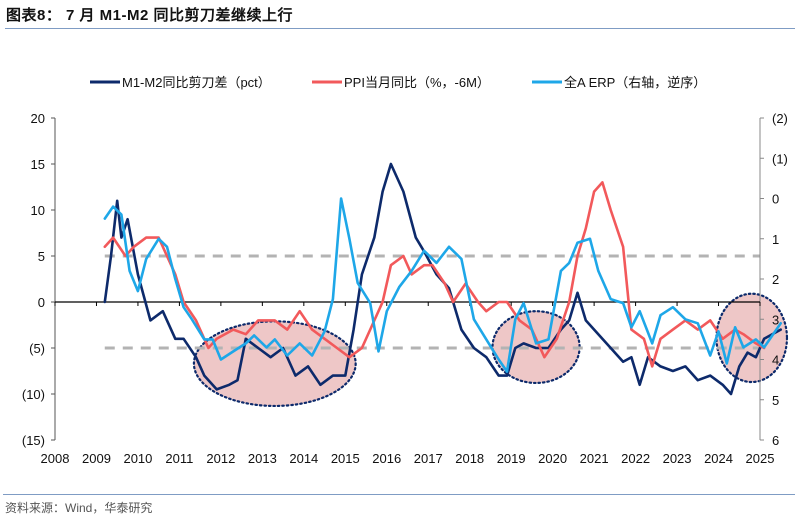 This screenshot has width=800, height=522. I want to click on x-axis-tick-label: 2021, so click(594, 458).